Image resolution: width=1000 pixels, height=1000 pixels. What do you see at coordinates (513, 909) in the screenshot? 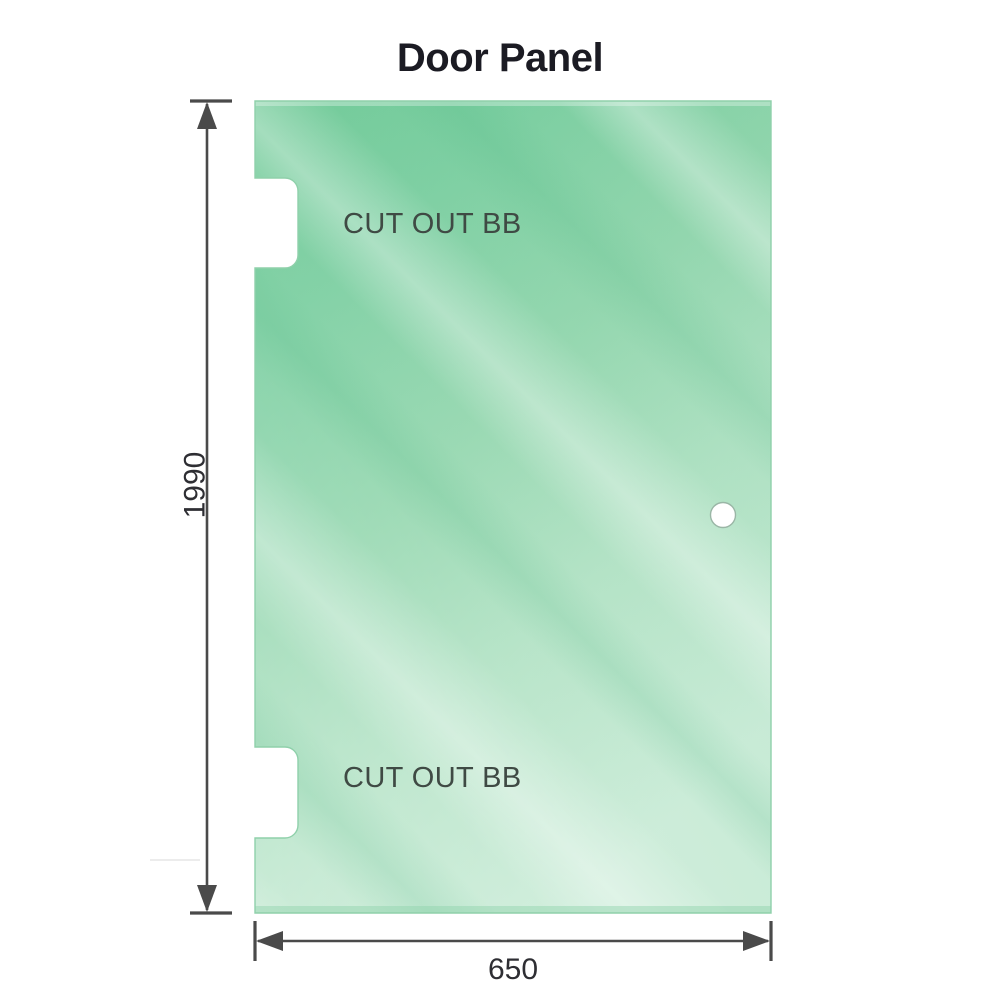
I see `glass-bottom-shade` at bounding box center [513, 909].